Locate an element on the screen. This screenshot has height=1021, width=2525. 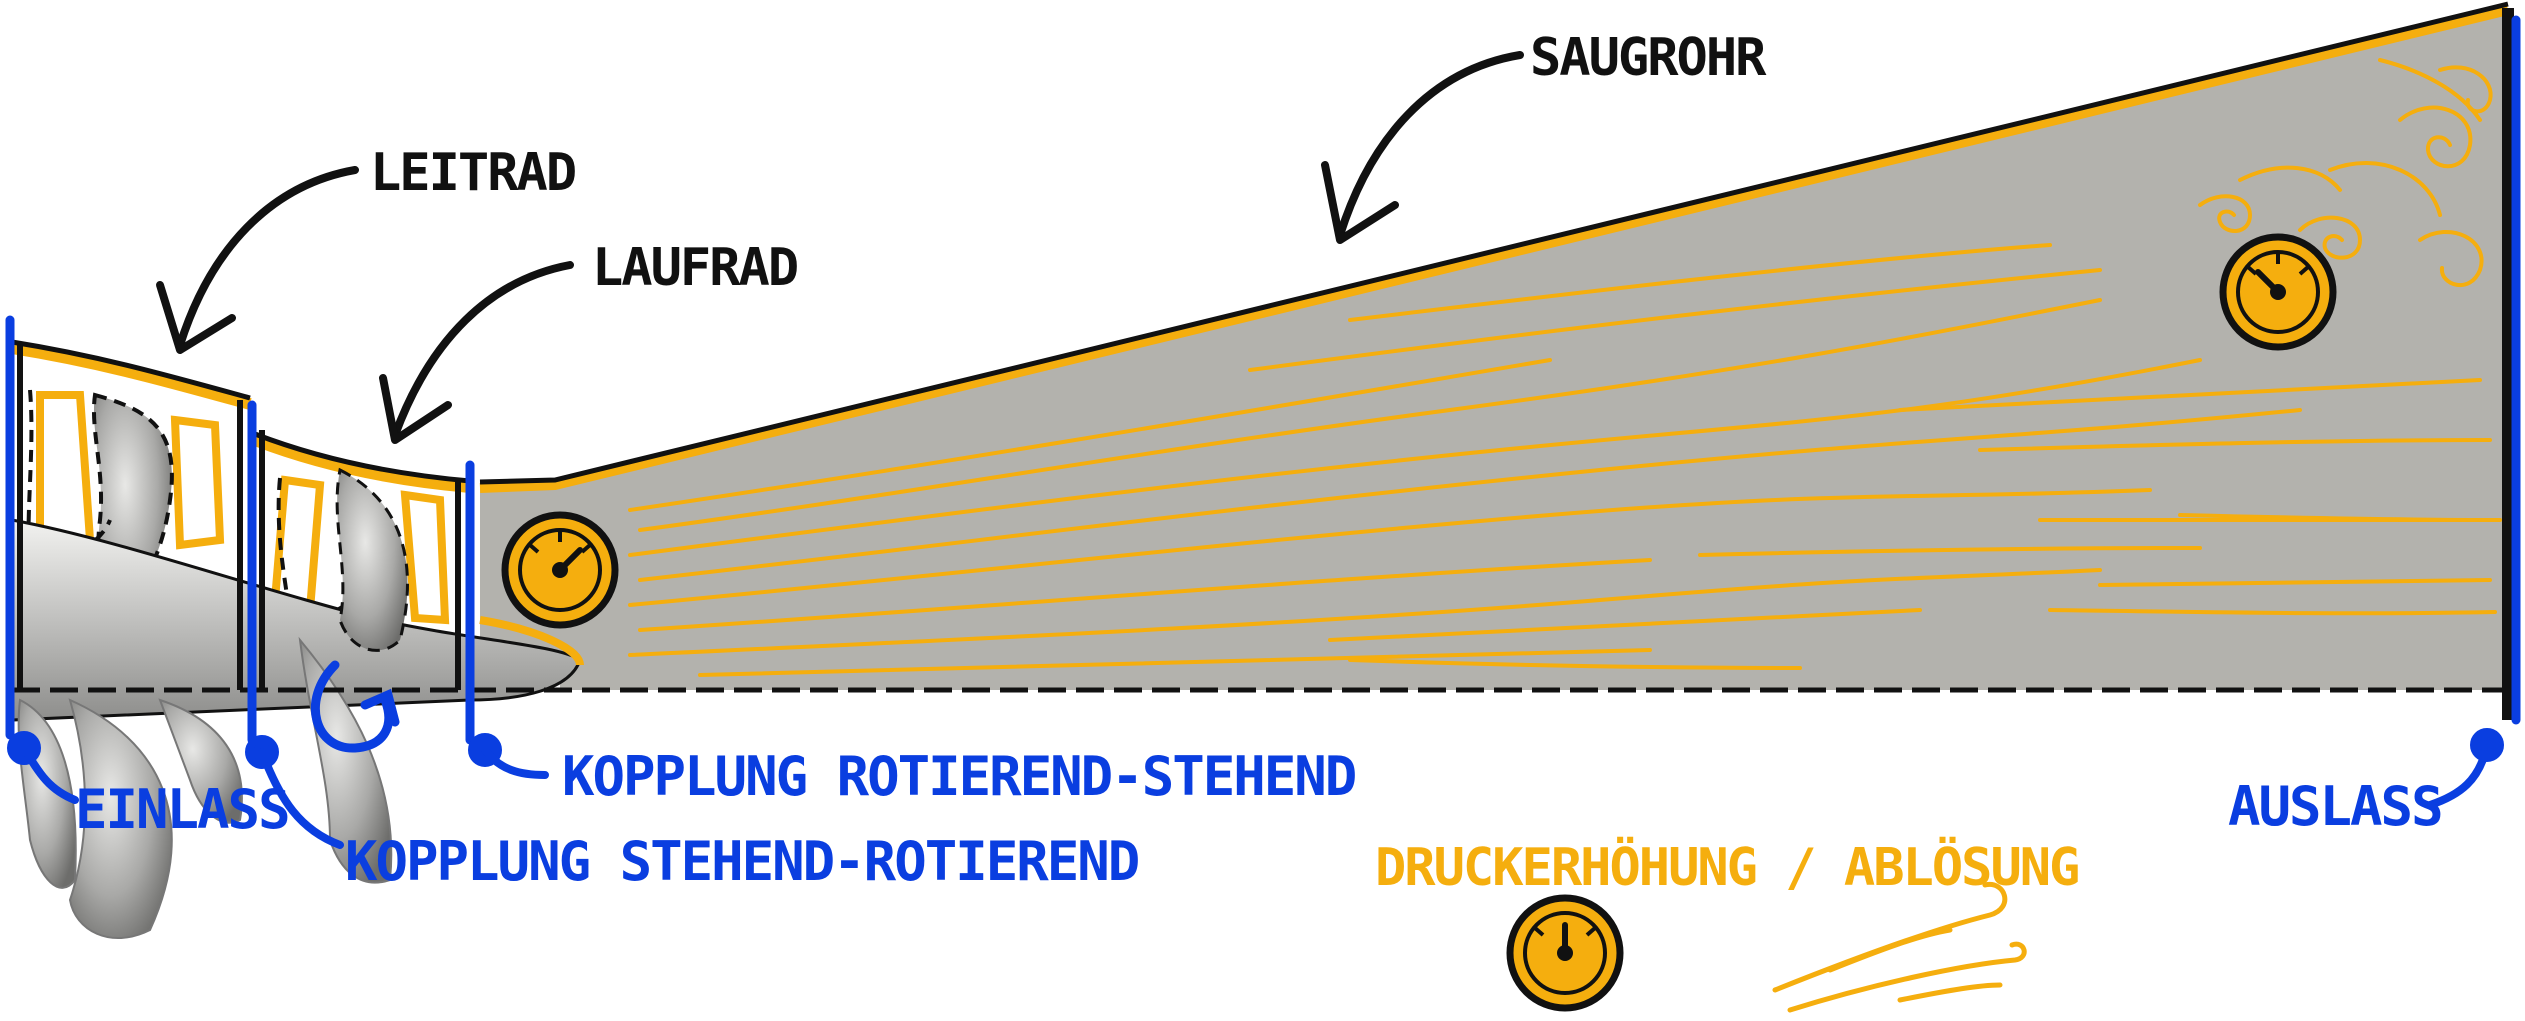
stator-shroud is located at coordinates (131, 376).